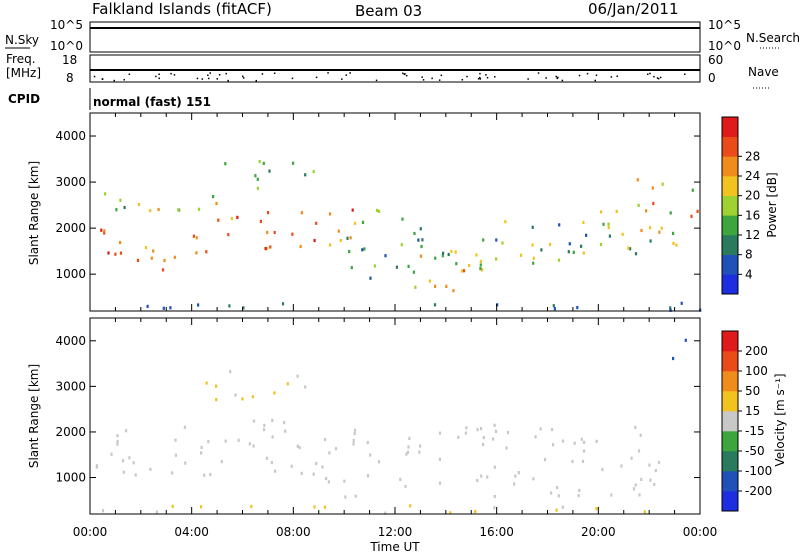  Describe the element at coordinates (70, 341) in the screenshot. I see `y-tick-label: 4000` at that location.